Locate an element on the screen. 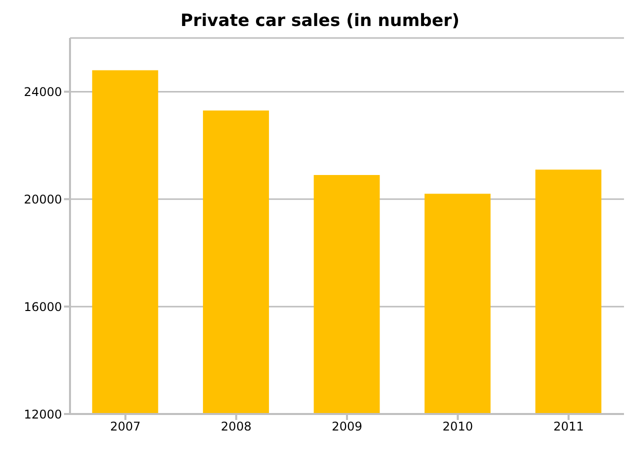  y-tick-label: 24000 is located at coordinates (43, 91).